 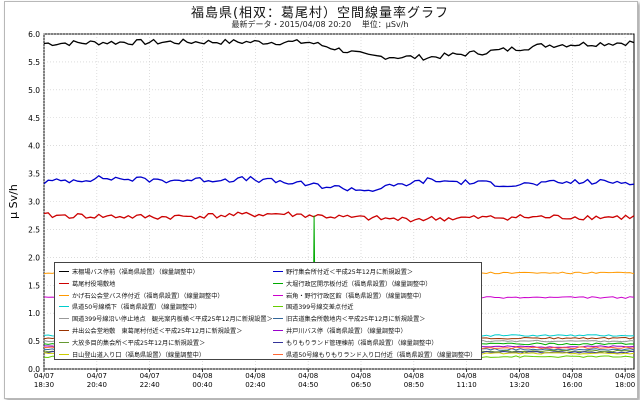 I want to click on y-tick-label: 2.5, so click(x=34, y=229).